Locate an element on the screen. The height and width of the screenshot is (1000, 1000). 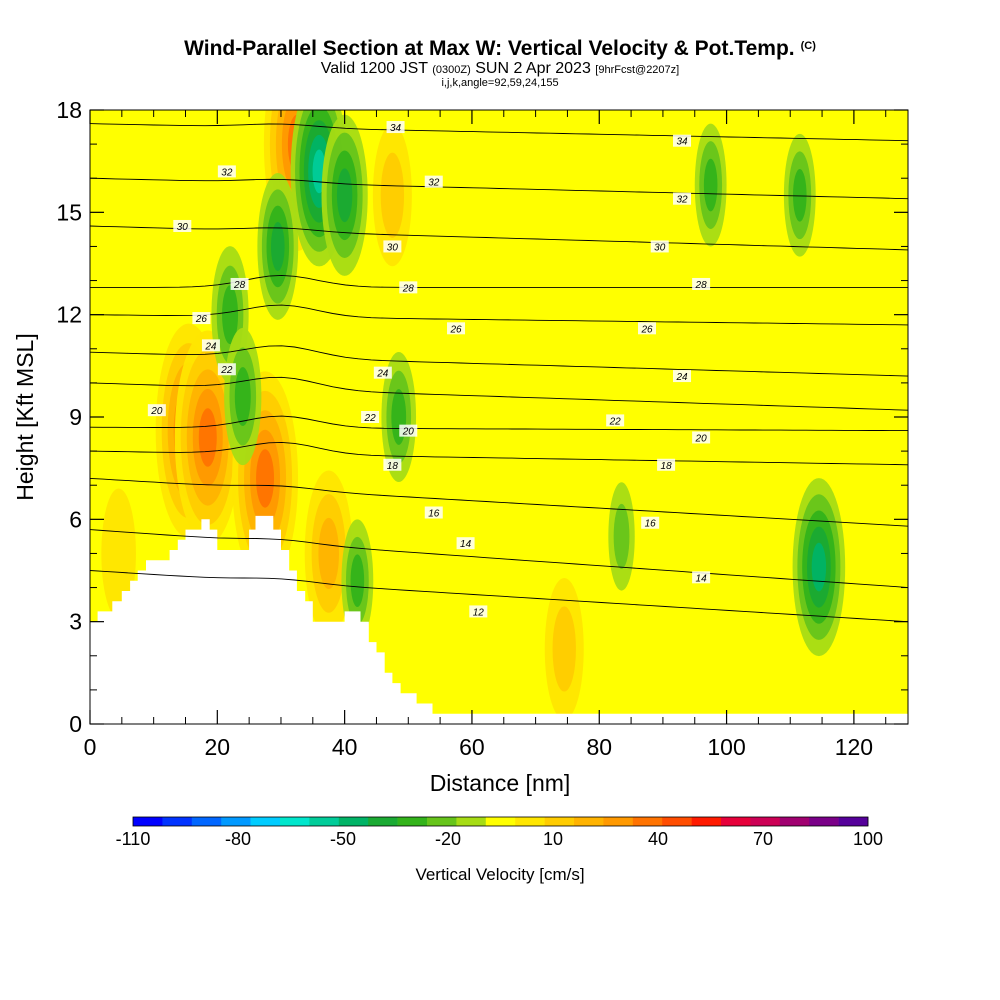
colorbar-tick-label: -110 is located at coordinates (133, 839).